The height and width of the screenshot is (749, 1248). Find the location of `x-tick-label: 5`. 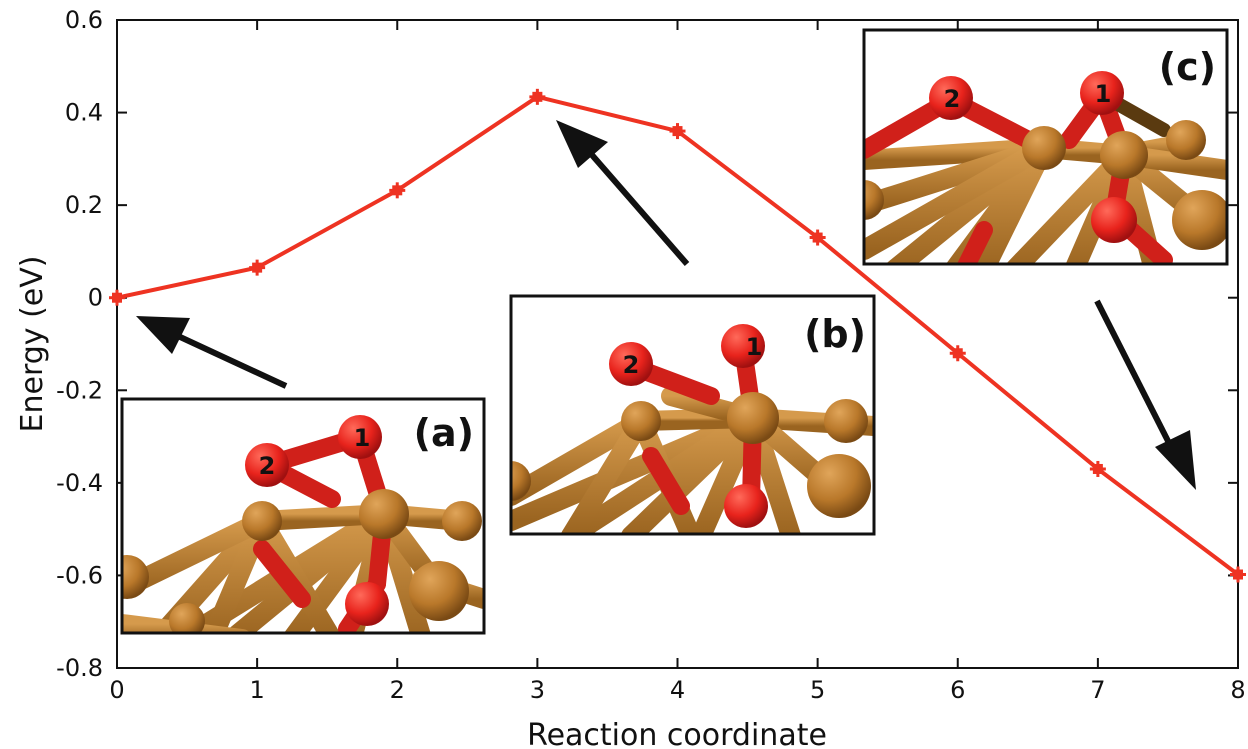

x-tick-label: 5 is located at coordinates (817, 690).